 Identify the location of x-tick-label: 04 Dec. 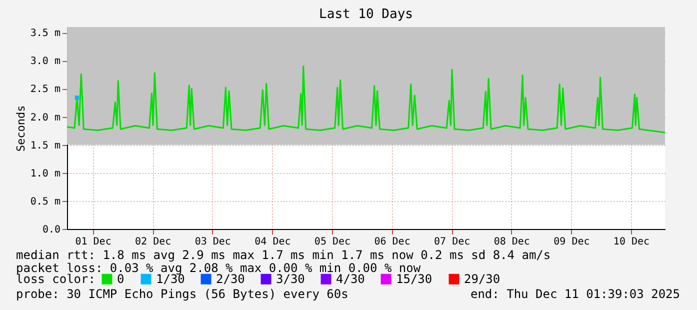
(272, 242).